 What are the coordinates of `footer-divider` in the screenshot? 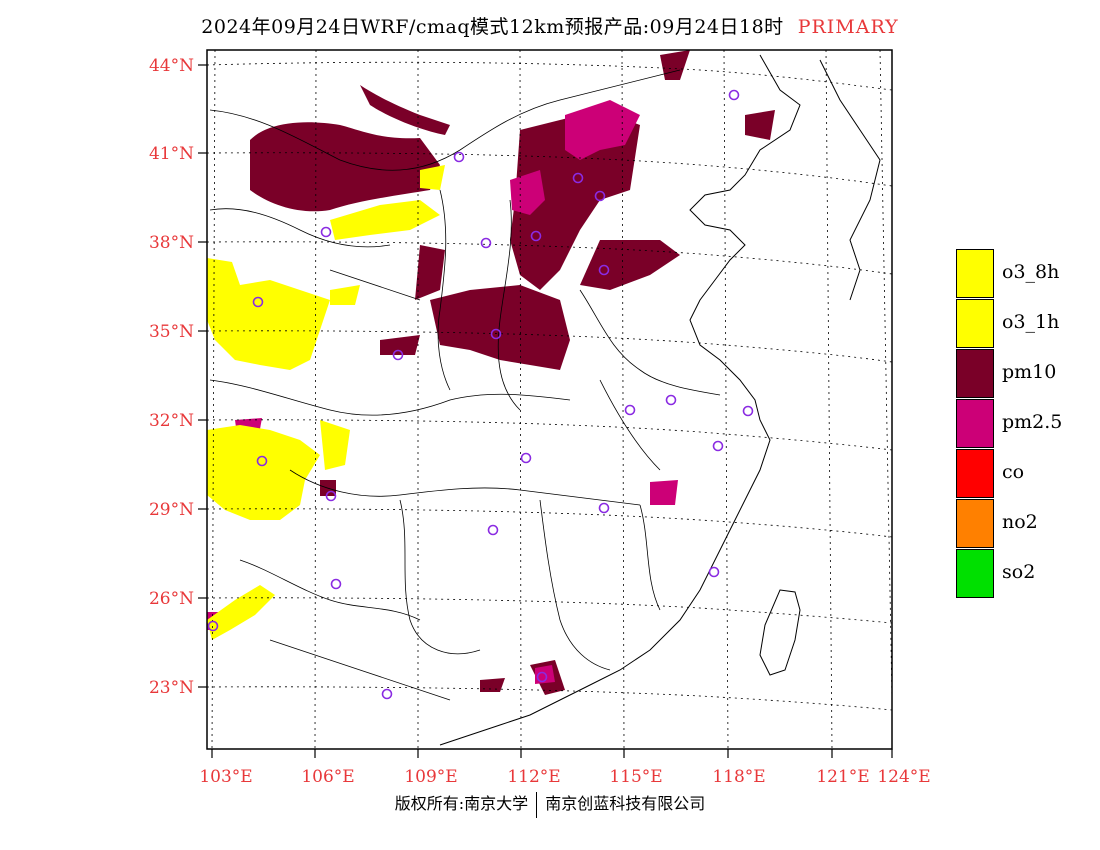 It's located at (537, 804).